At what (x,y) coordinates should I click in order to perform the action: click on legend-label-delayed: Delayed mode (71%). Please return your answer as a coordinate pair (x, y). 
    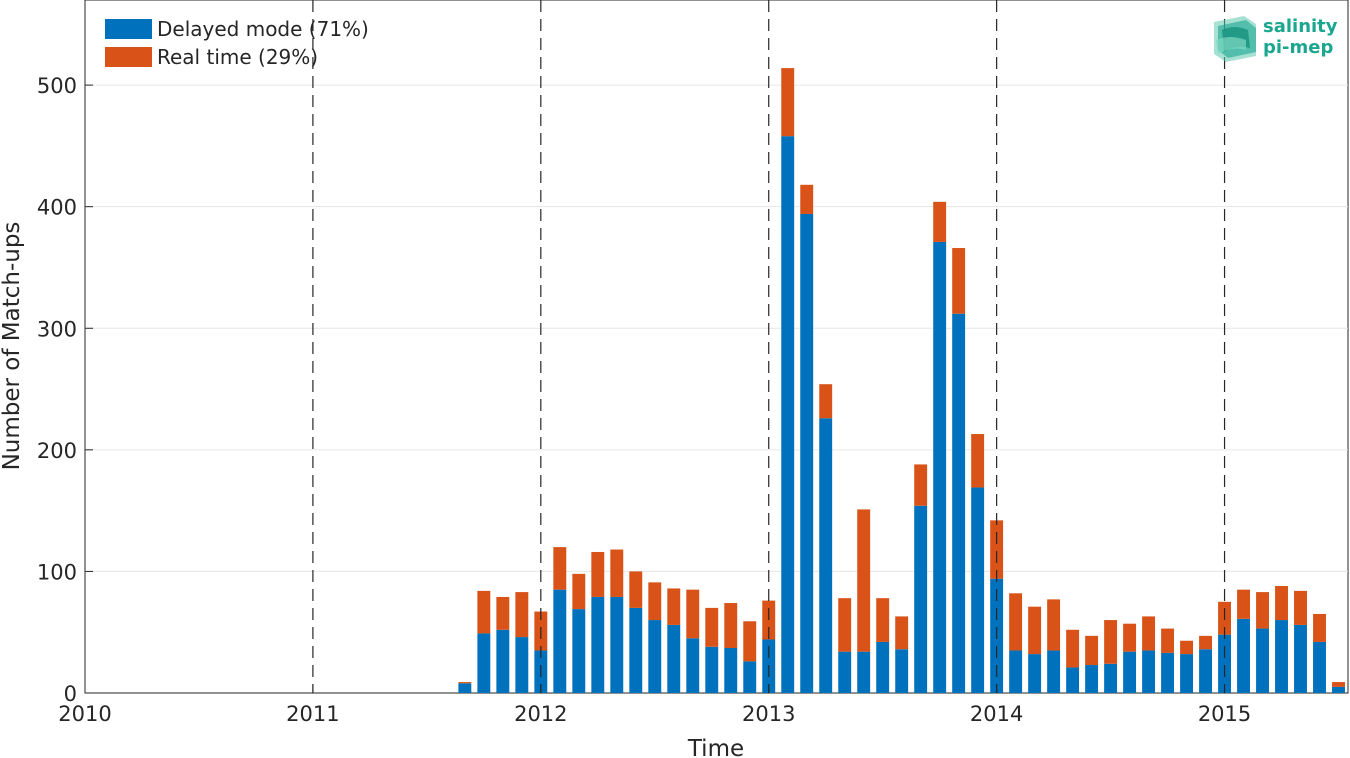
    Looking at the image, I should click on (263, 29).